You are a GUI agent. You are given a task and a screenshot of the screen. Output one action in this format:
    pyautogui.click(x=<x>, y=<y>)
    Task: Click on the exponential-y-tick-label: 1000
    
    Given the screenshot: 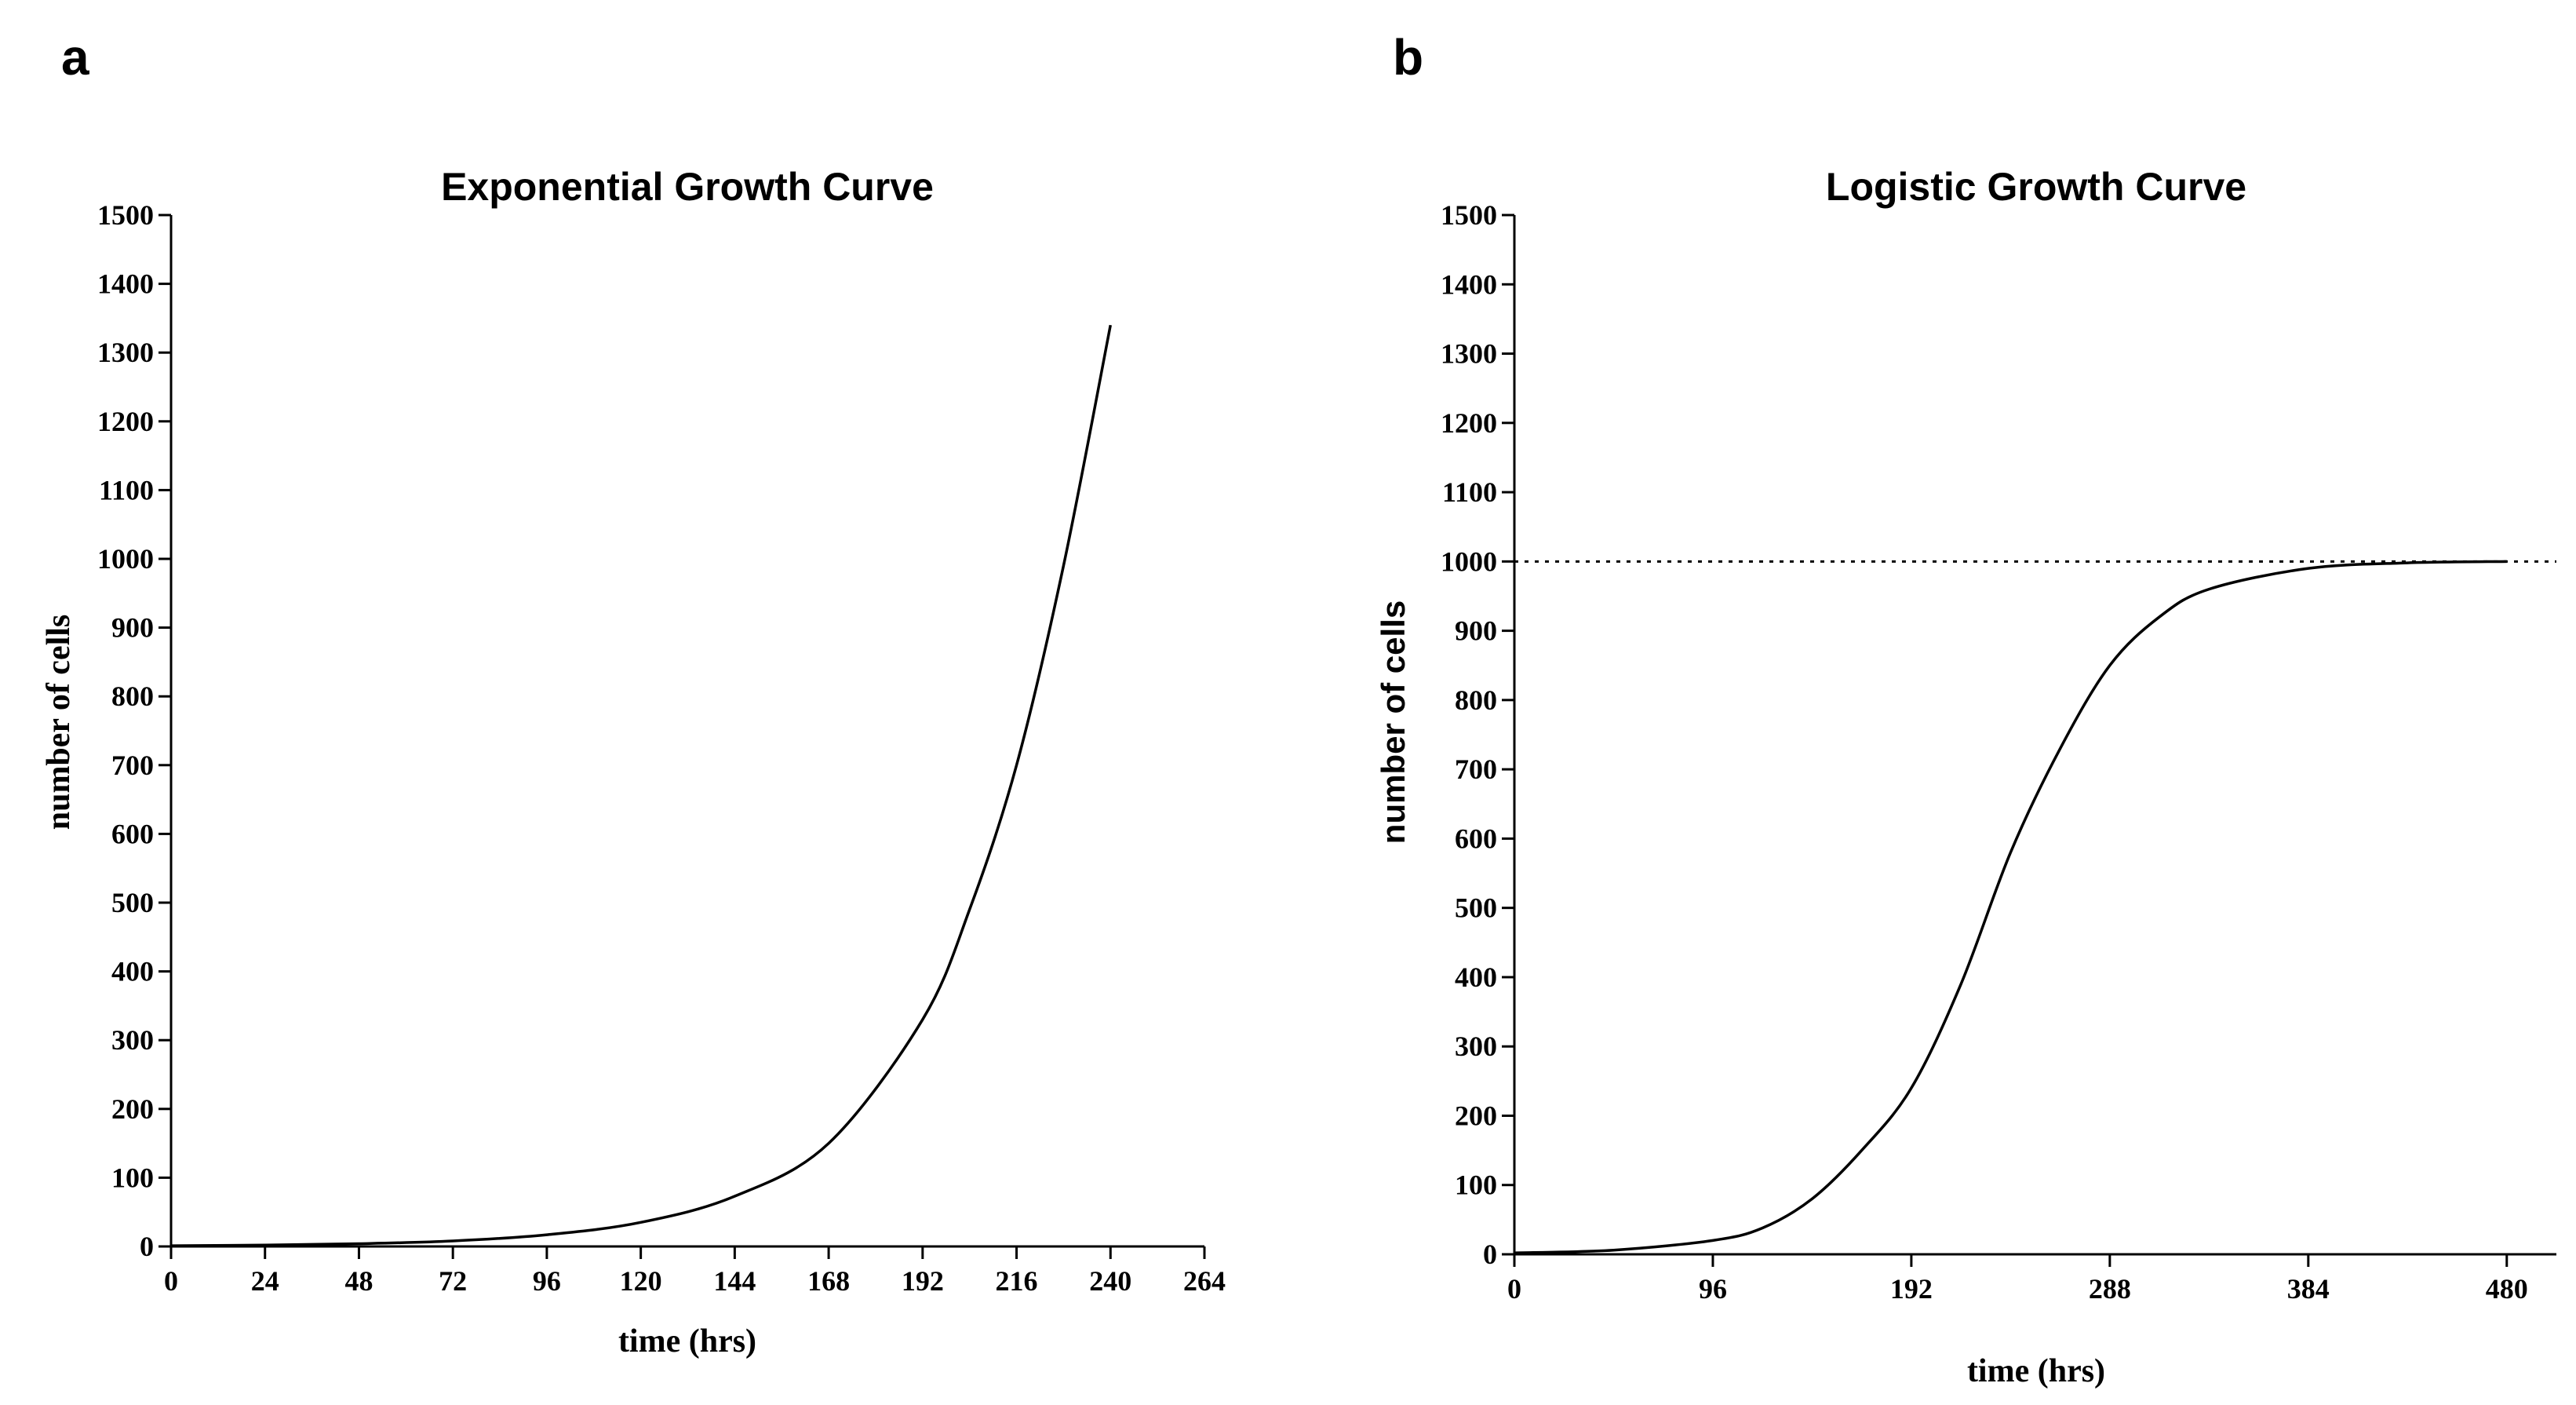 What is the action you would take?
    pyautogui.click(x=125, y=559)
    